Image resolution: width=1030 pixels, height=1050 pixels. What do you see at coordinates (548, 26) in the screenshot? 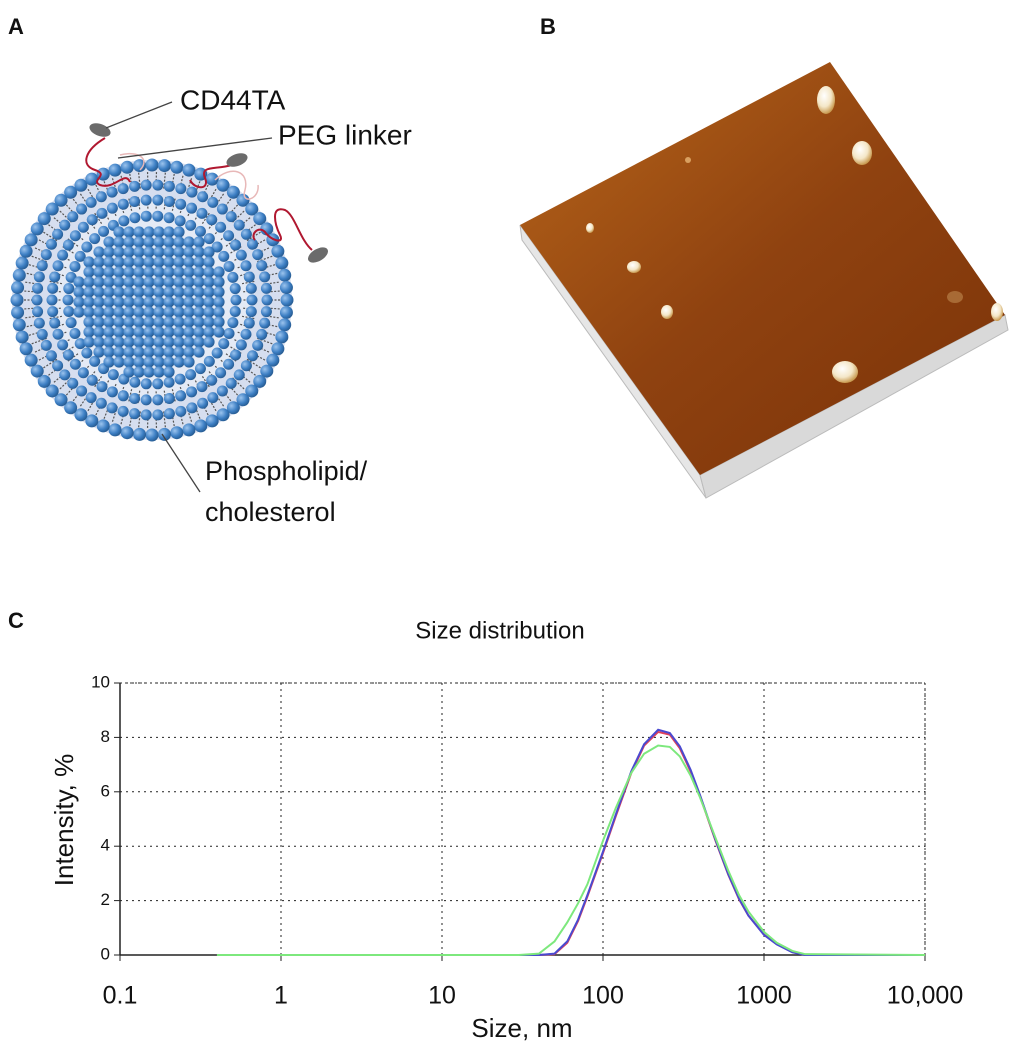
I see `panel-label: B` at bounding box center [548, 26].